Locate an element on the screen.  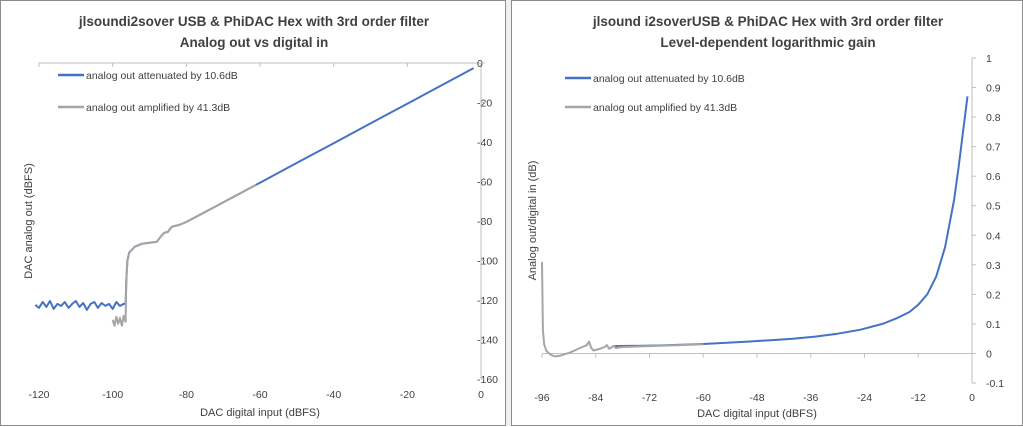
x-tick-label: -48 is located at coordinates (756, 398).